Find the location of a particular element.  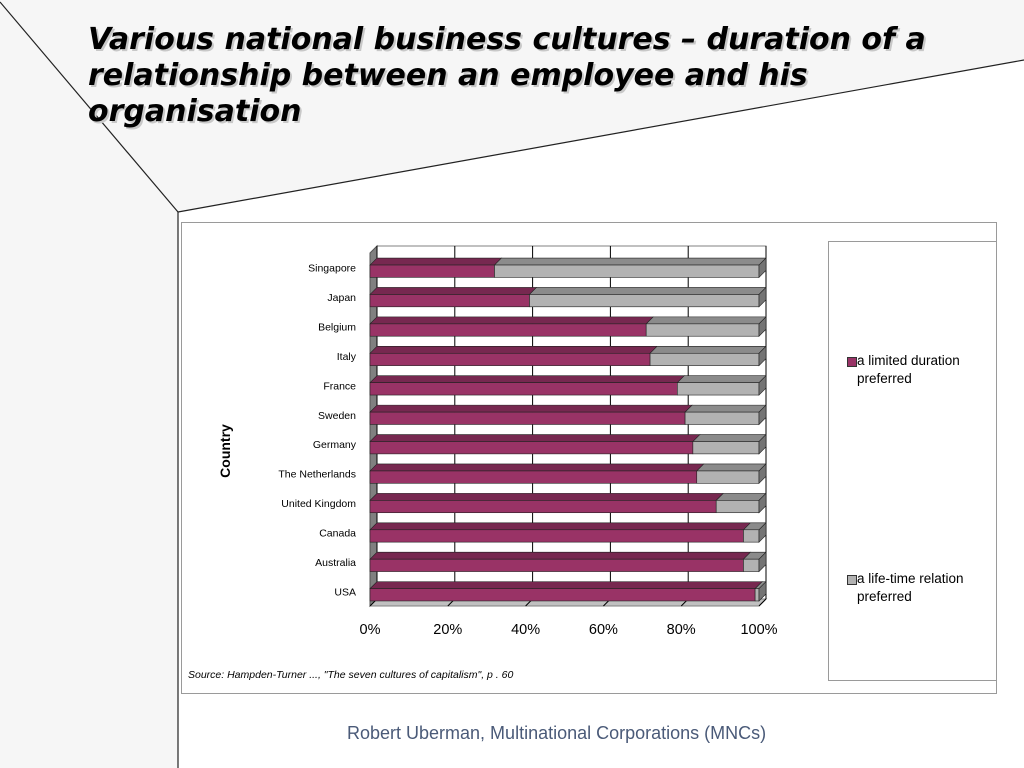

y-tick-label: Singapore is located at coordinates (332, 269).